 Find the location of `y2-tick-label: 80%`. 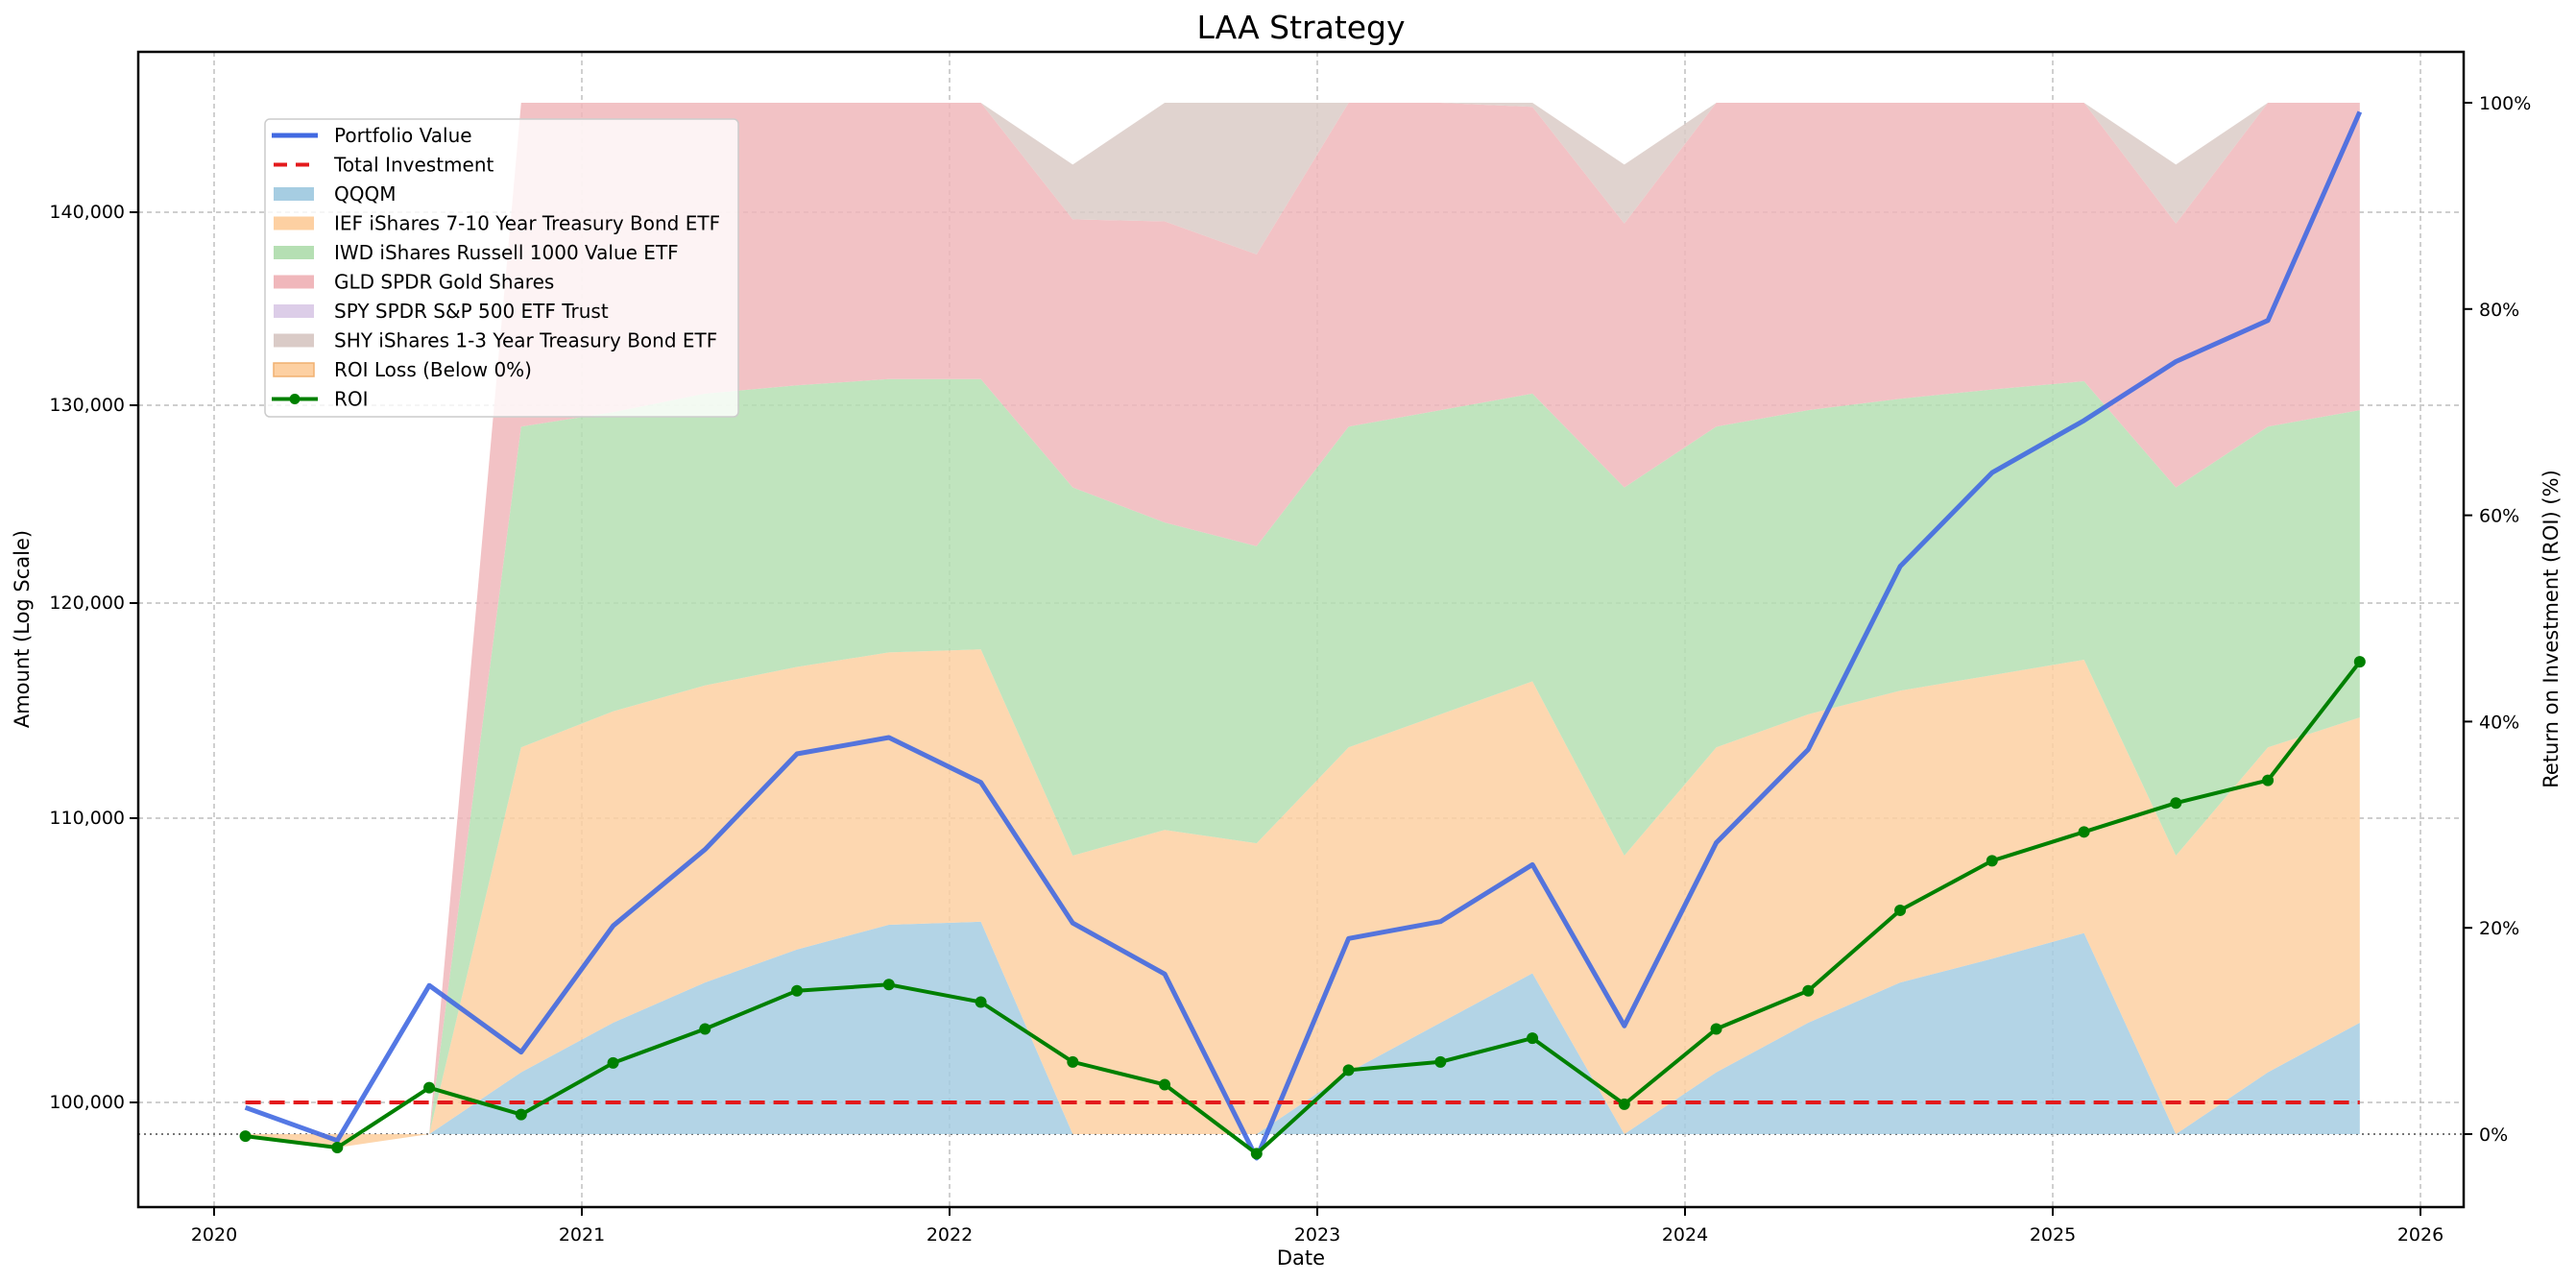

y2-tick-label: 80% is located at coordinates (2499, 310).